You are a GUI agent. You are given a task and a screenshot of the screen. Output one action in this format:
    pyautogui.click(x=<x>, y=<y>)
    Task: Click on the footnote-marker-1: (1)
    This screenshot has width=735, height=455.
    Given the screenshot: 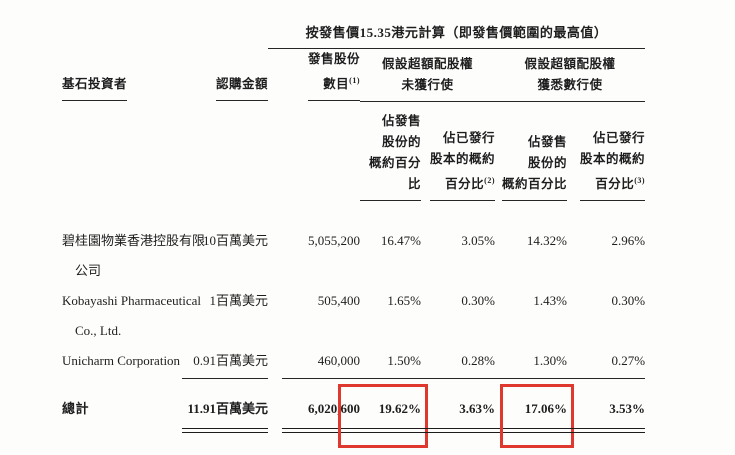 What is the action you would take?
    pyautogui.click(x=354, y=80)
    